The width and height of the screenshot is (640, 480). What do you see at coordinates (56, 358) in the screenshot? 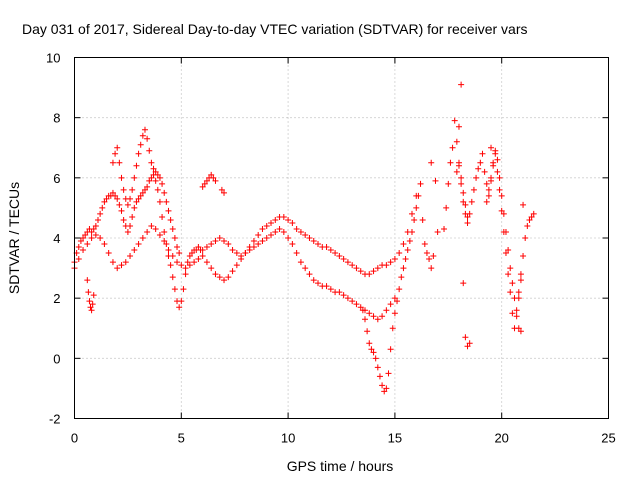
I see `y-tick-label: 0` at bounding box center [56, 358].